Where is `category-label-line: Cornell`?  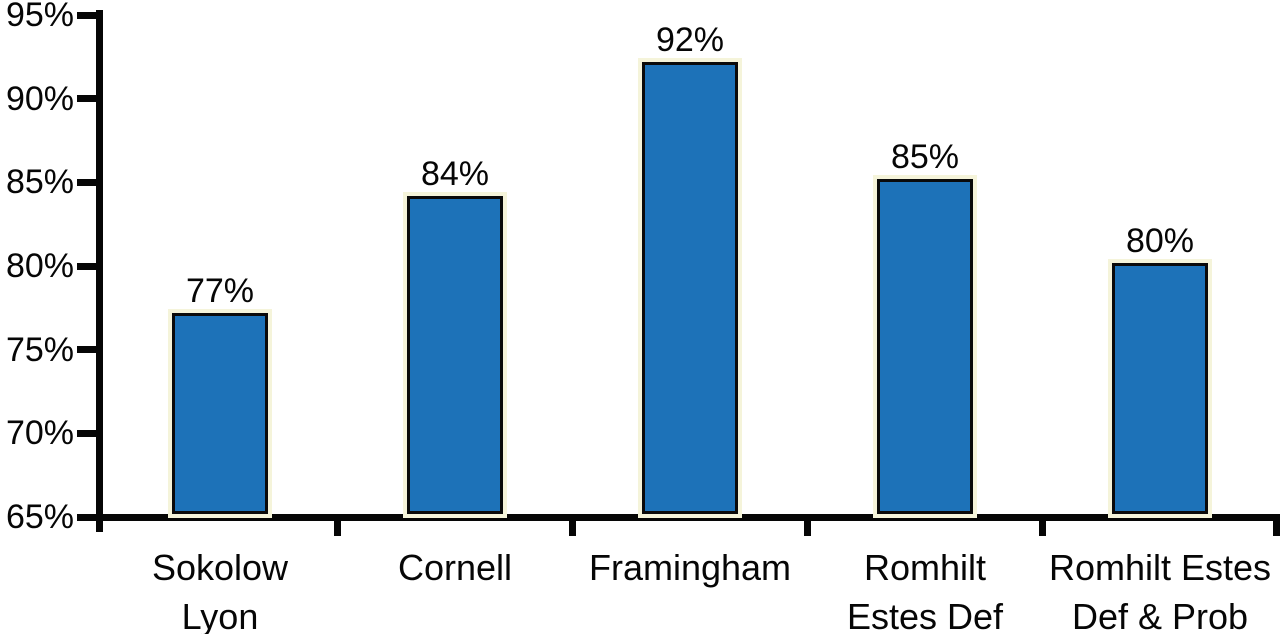
category-label-line: Cornell is located at coordinates (455, 567).